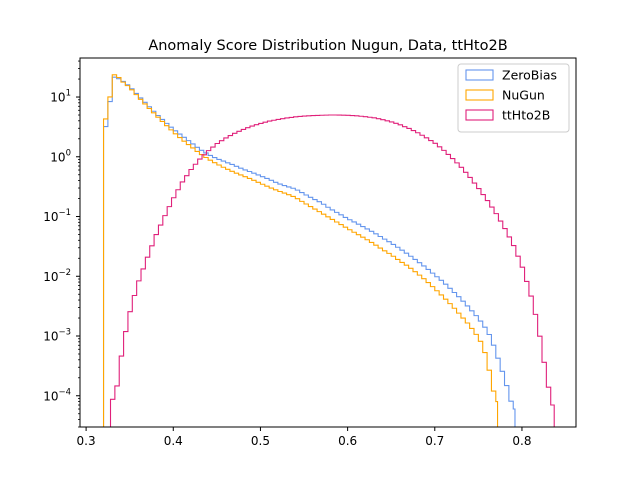 The height and width of the screenshot is (480, 640). I want to click on x-tick-label: 0.8, so click(521, 441).